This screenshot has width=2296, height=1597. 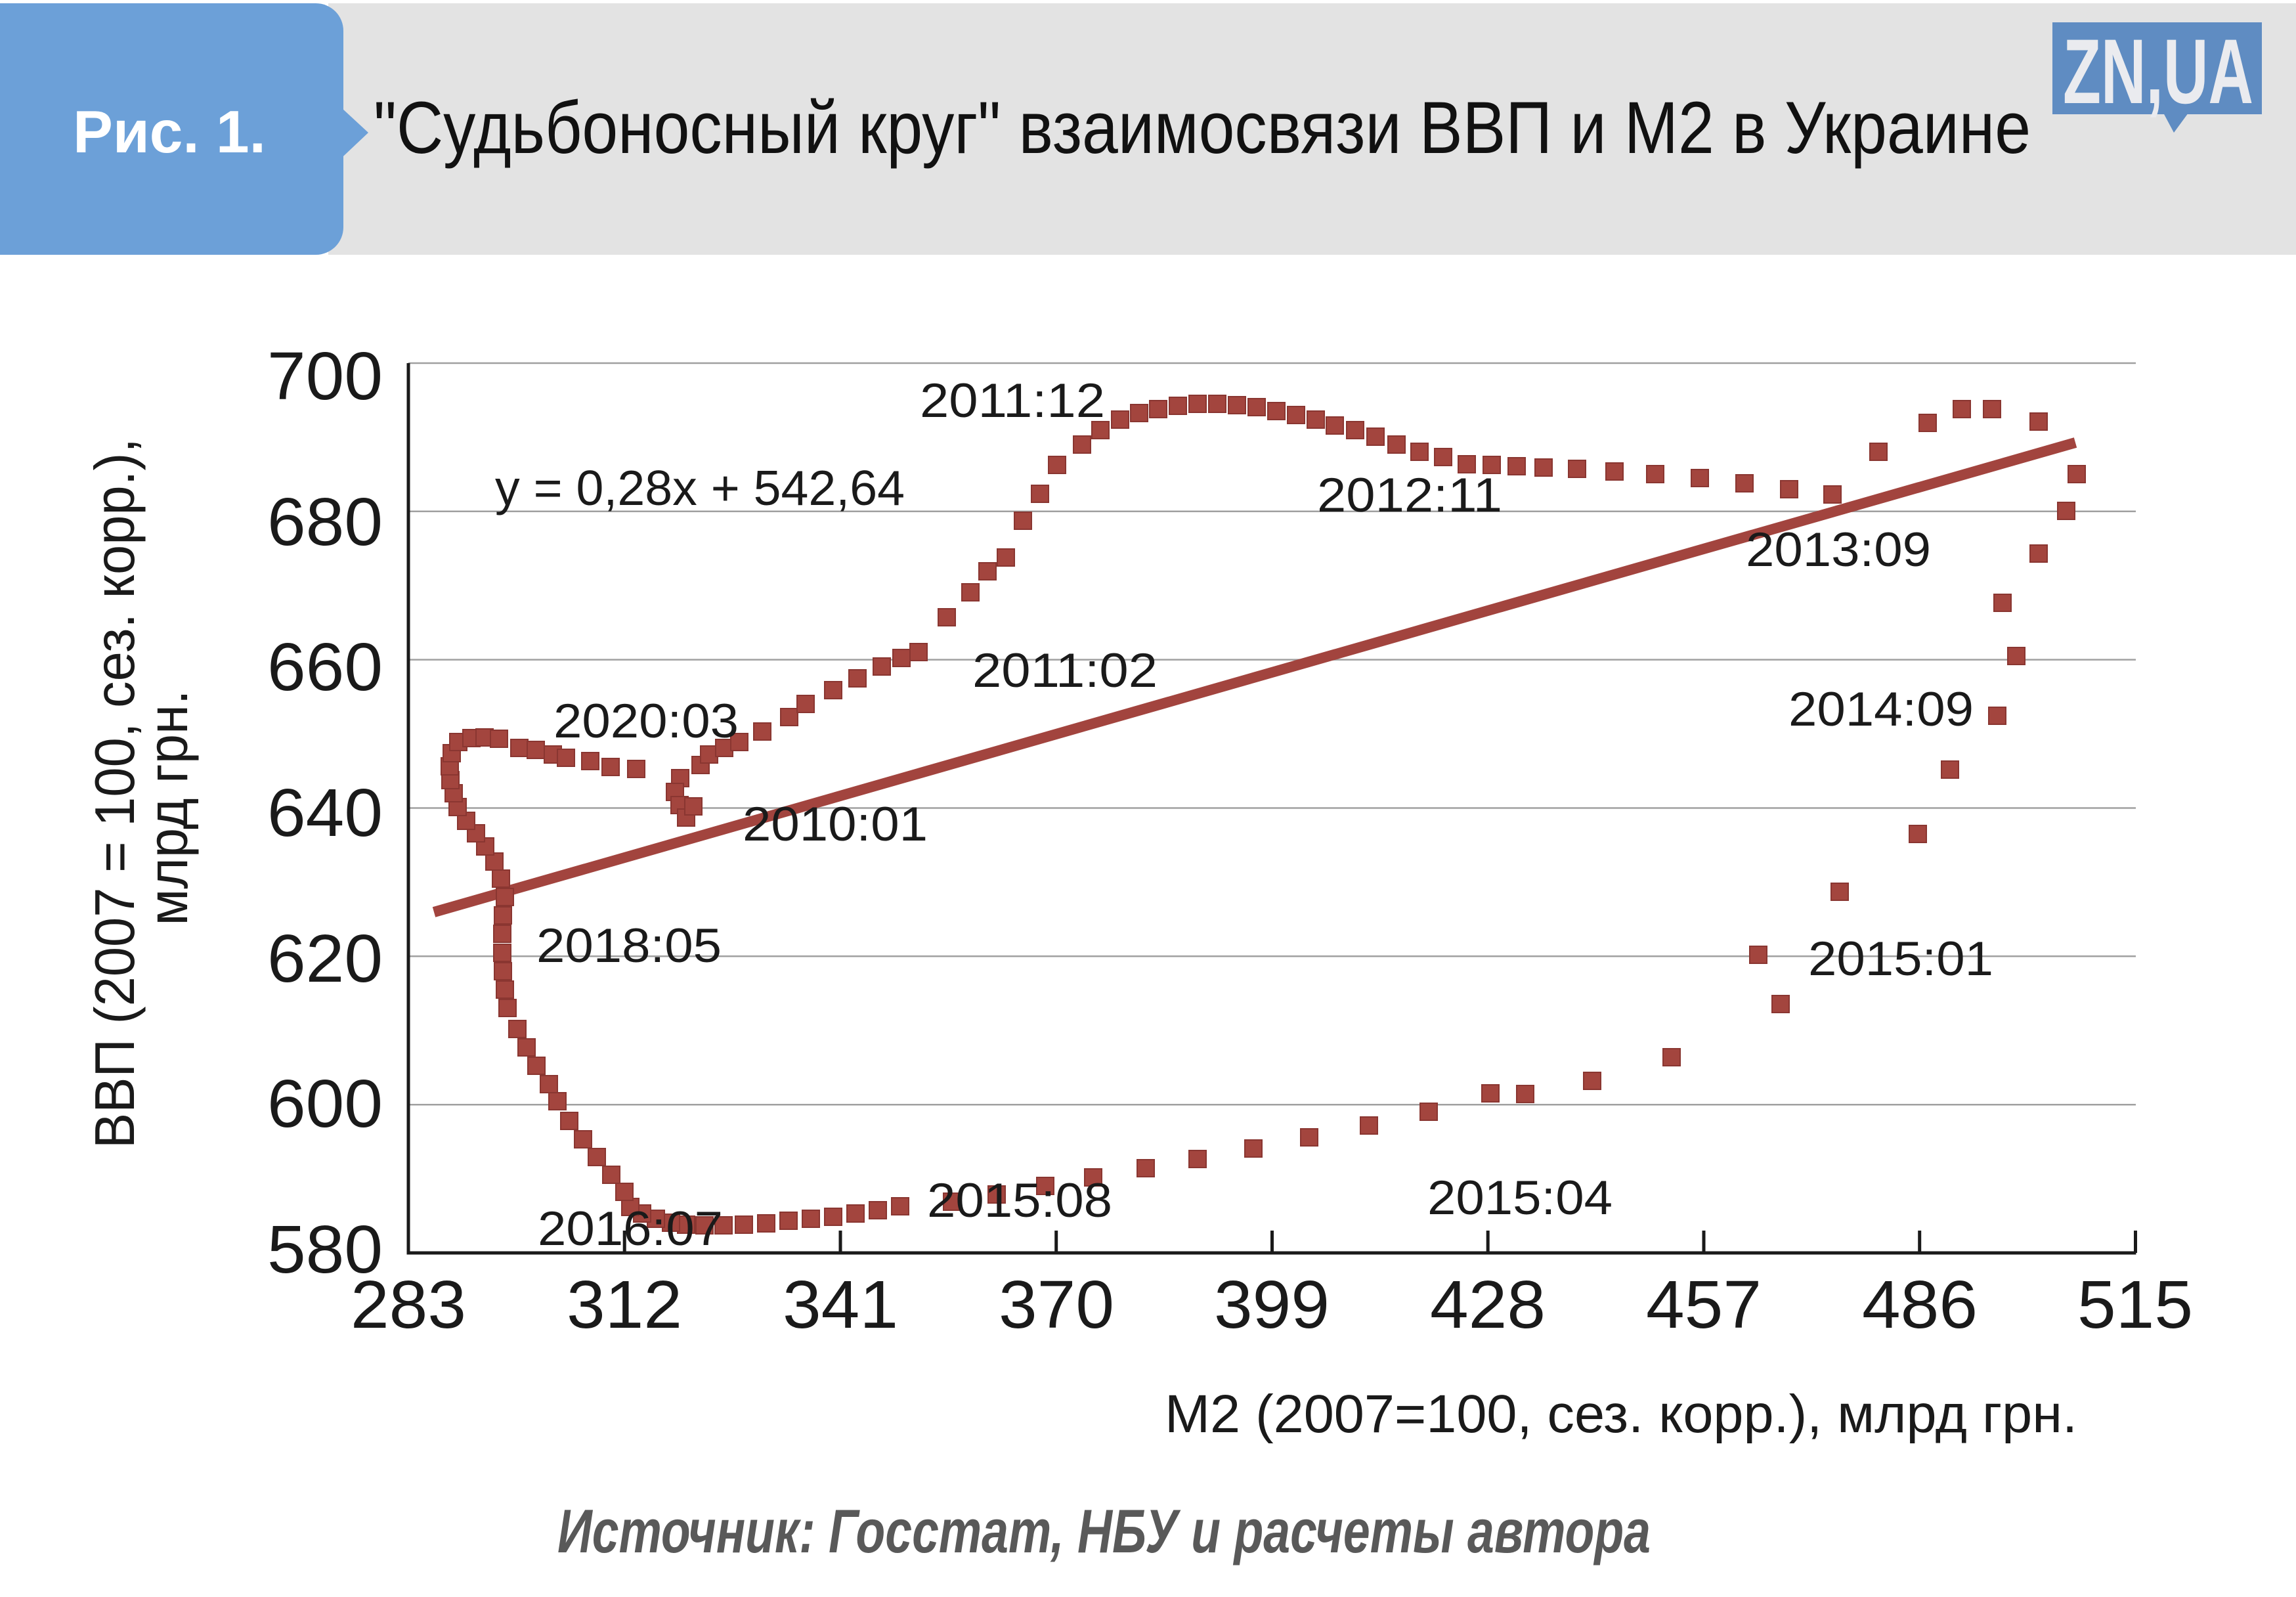 What do you see at coordinates (1839, 550) in the screenshot?
I see `svg-text: 2013:09` at bounding box center [1839, 550].